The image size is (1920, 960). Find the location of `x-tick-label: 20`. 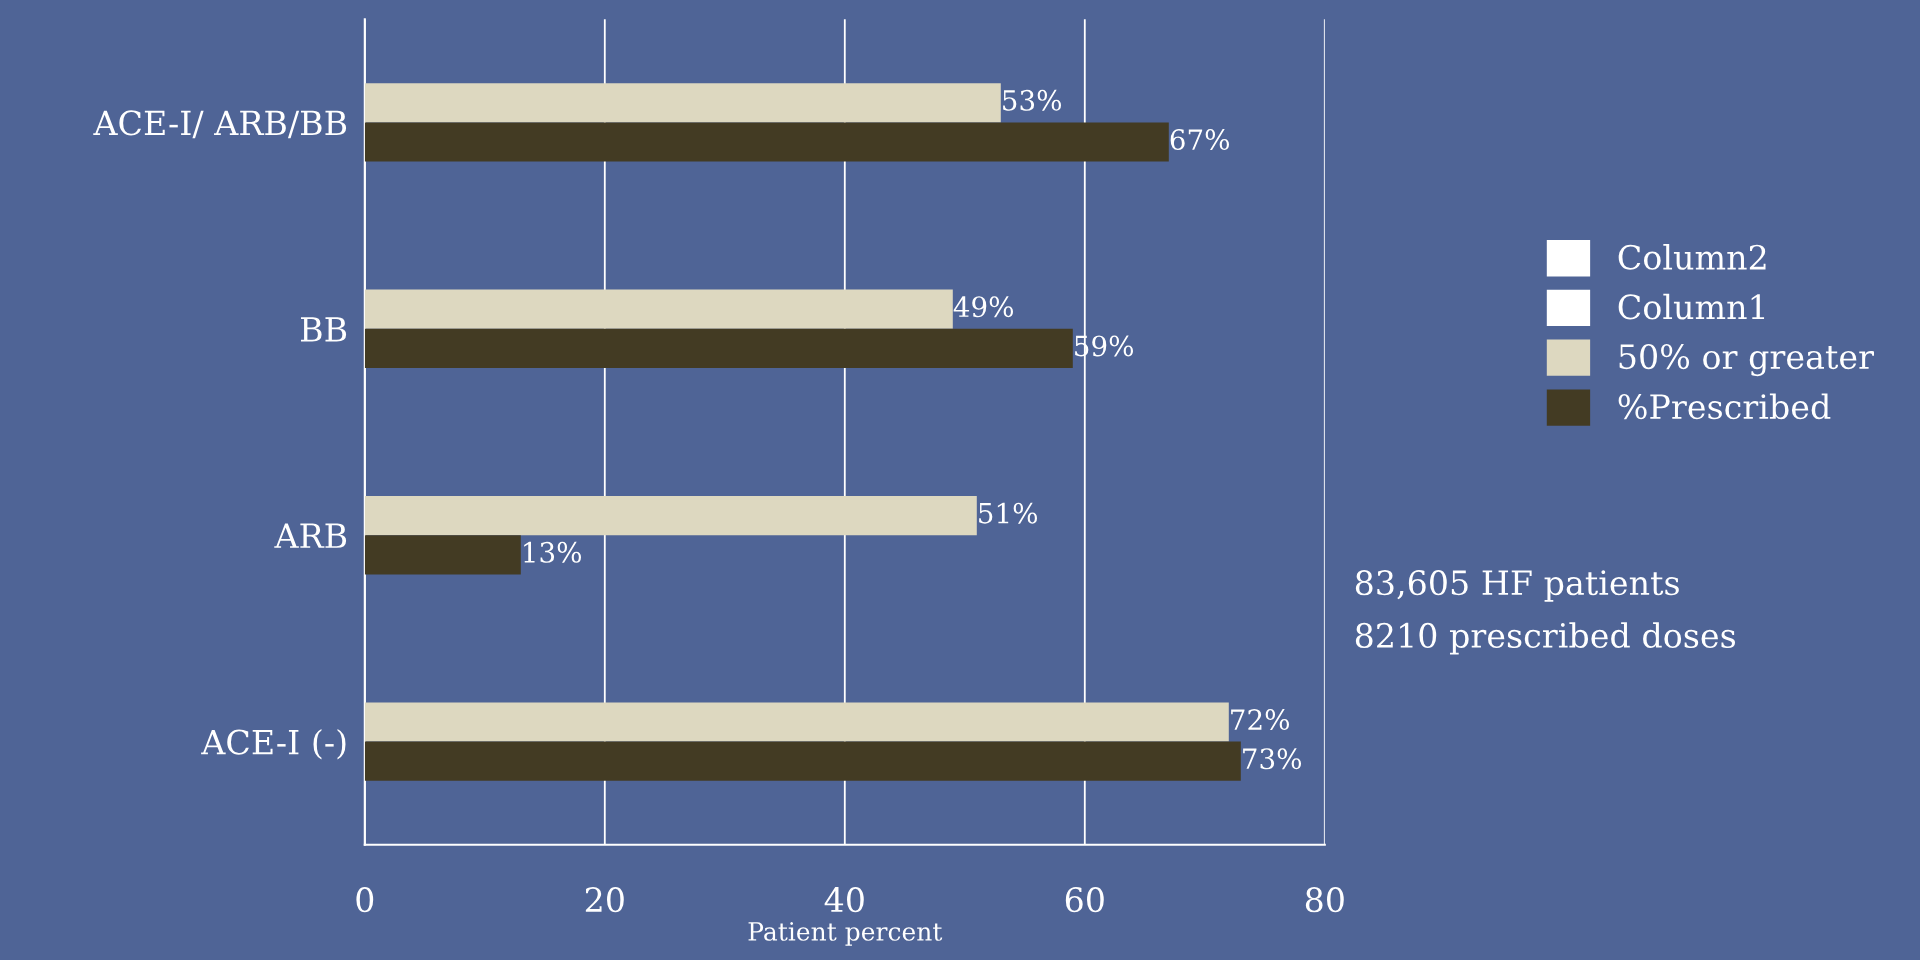

x-tick-label: 20 is located at coordinates (604, 900).